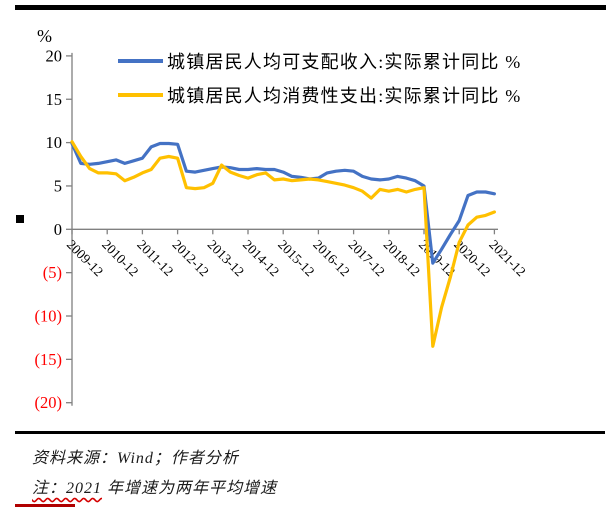 The image size is (609, 508). I want to click on svg-text: 2010-12, so click(120, 258).